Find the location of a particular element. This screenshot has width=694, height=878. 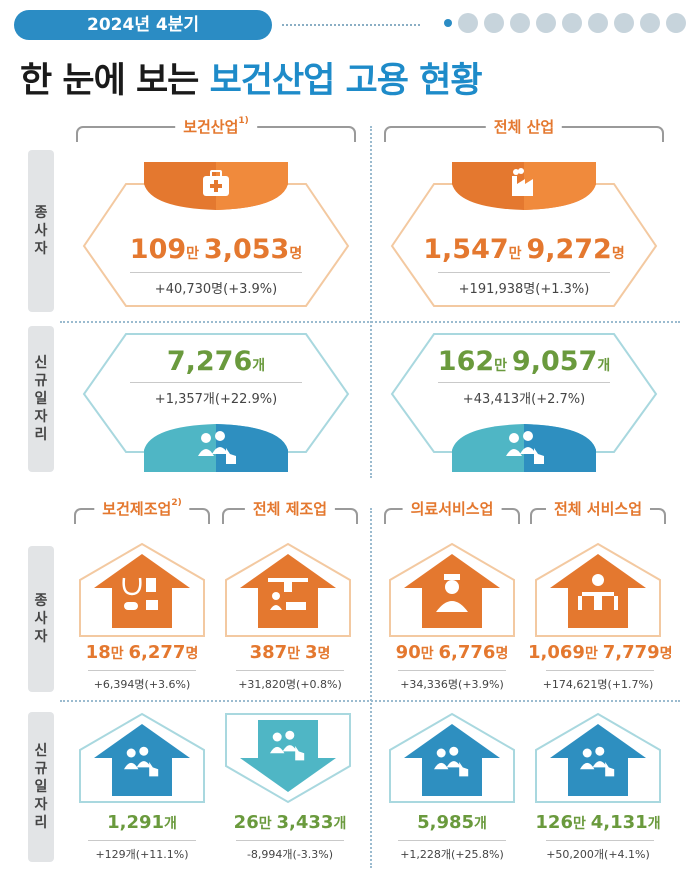

house-card-all-svc is located at coordinates (598, 589).